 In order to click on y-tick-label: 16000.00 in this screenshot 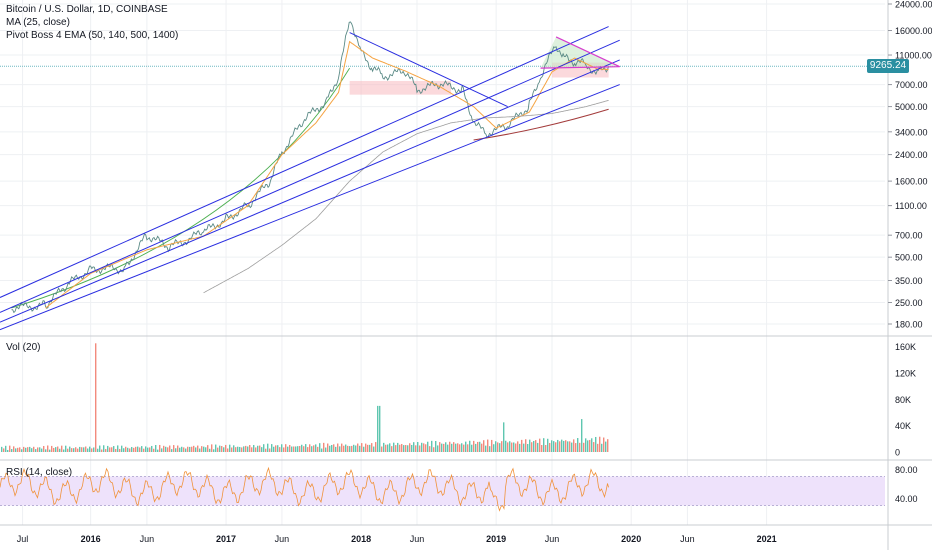, I will do `click(913, 31)`.